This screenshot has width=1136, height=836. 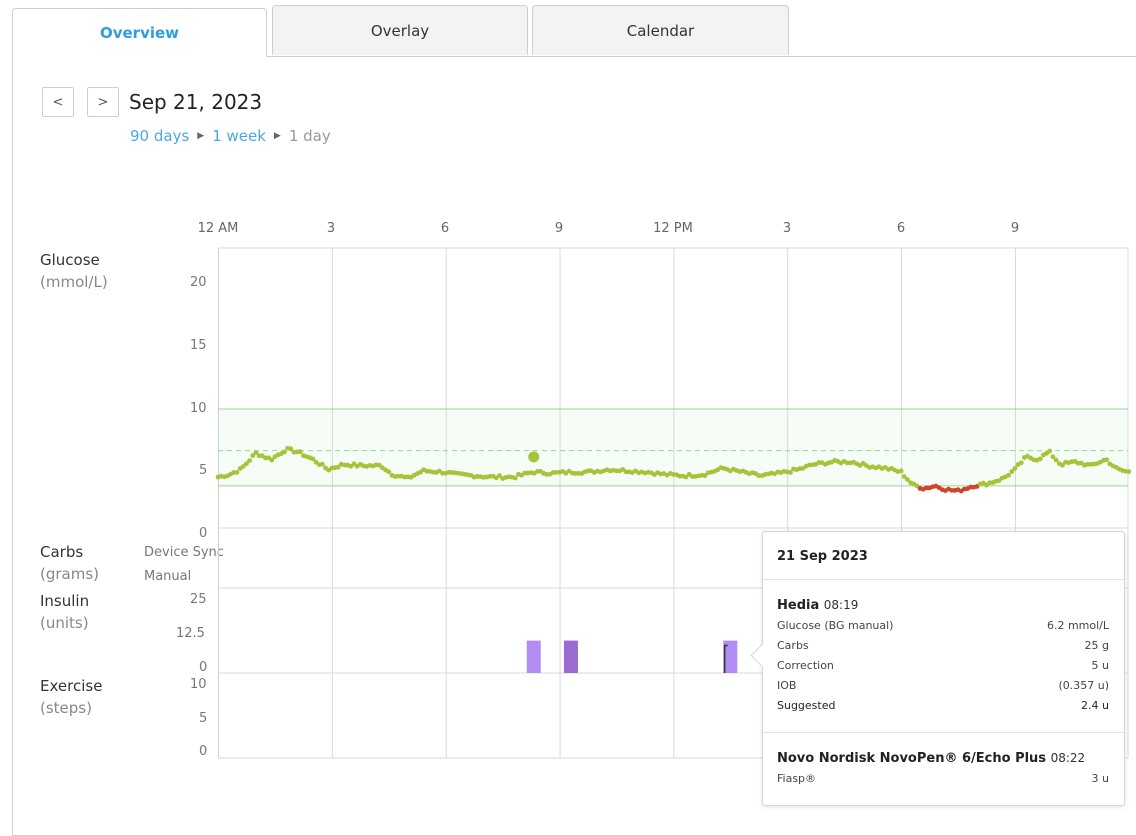 I want to click on glucose-tick: 20, so click(x=198, y=282).